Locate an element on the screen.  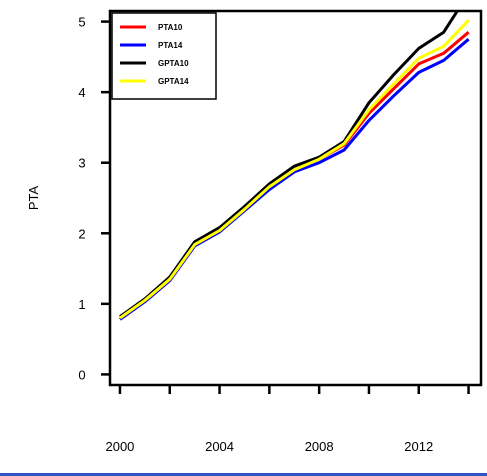
x-tick-label-2012: 2012 is located at coordinates (418, 446).